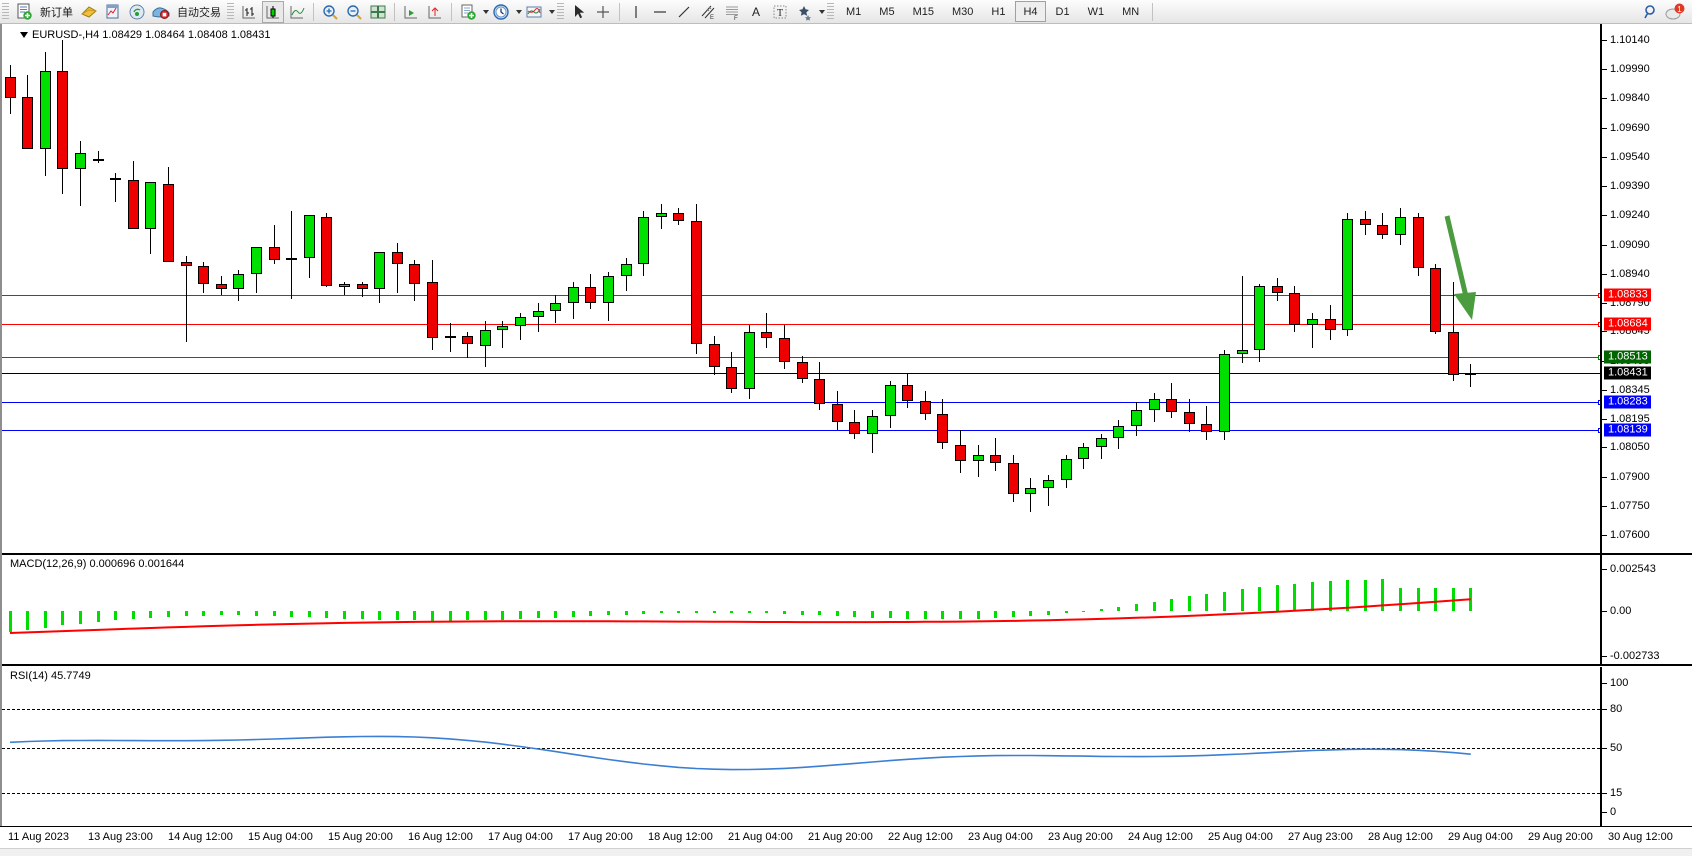 The image size is (1692, 856). I want to click on macd-scale: 0.002543 0.00 -0.002733, so click(1646, 609).